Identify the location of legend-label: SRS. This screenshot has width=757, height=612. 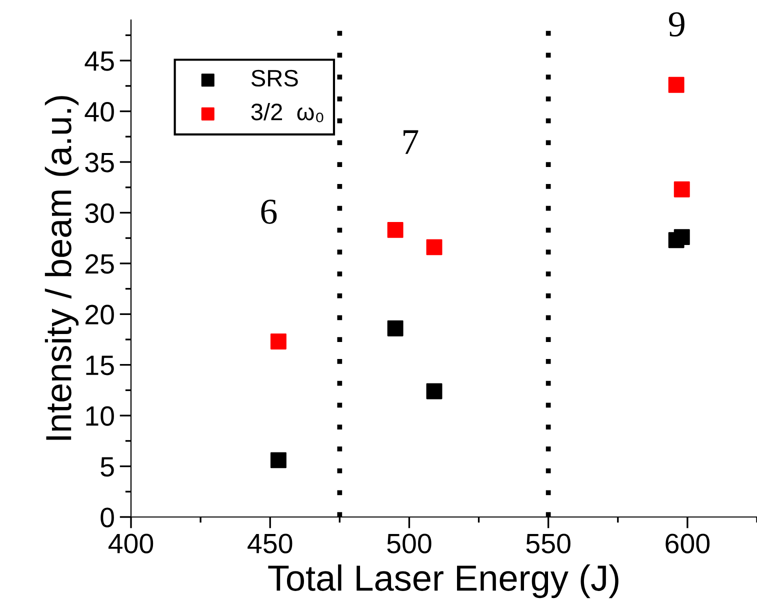
(274, 78).